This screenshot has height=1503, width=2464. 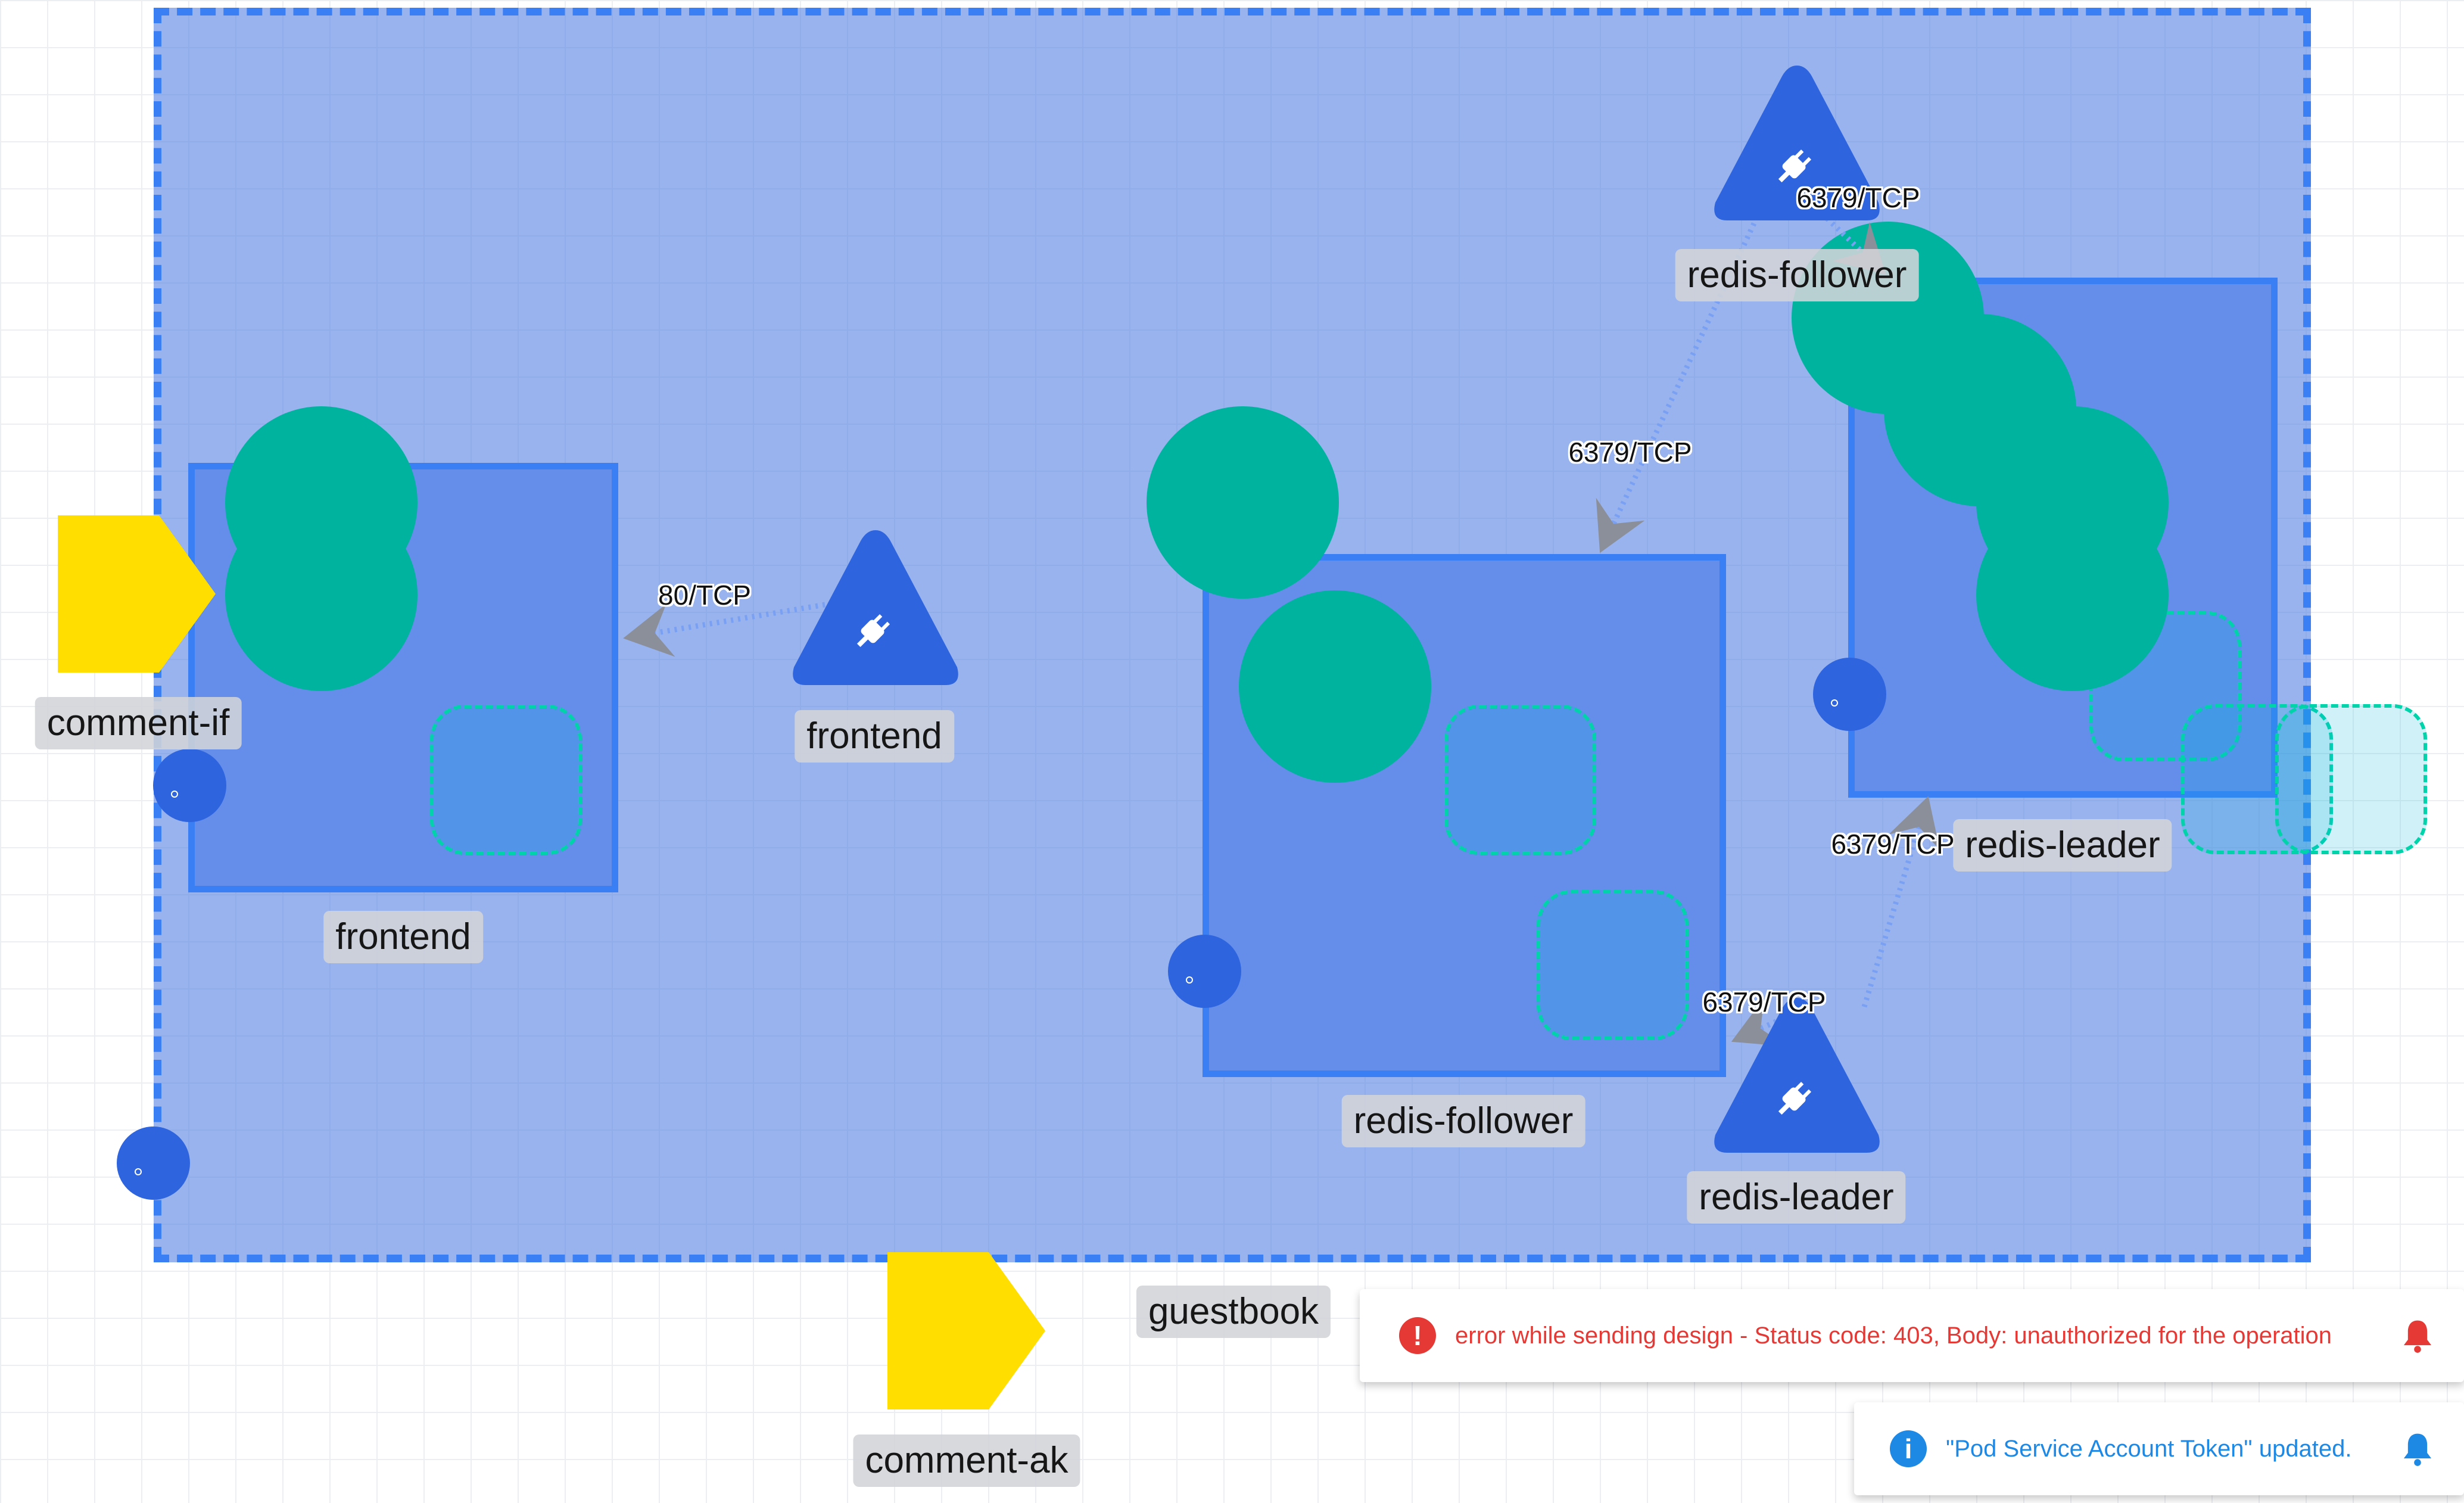 What do you see at coordinates (1900, 902) in the screenshot?
I see `edge-redis-leader-up` at bounding box center [1900, 902].